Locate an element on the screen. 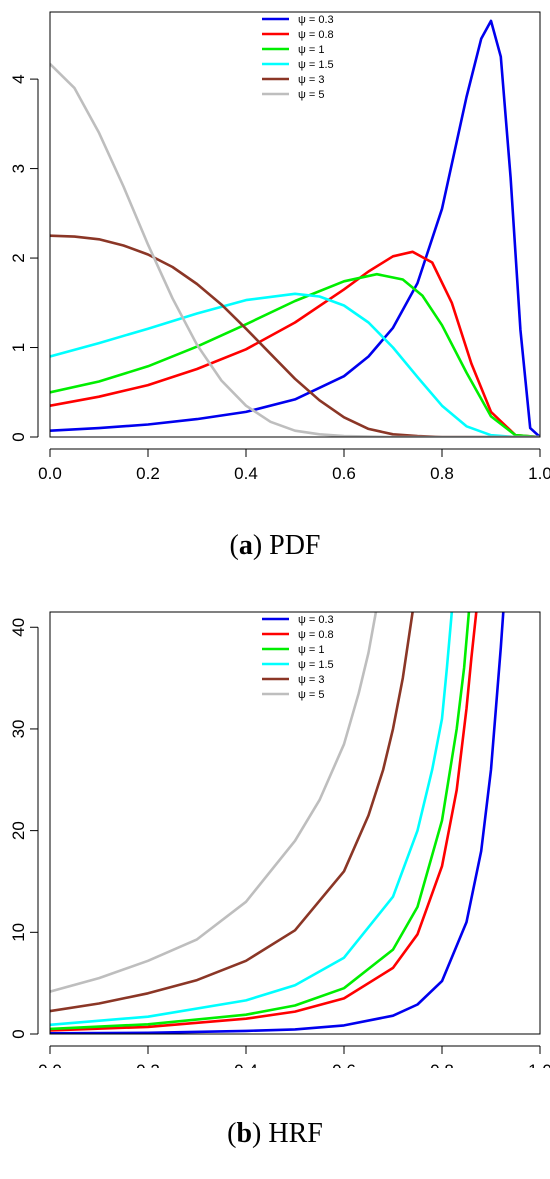 The width and height of the screenshot is (550, 1179). hrf-legend-label: ψ = 0.3 is located at coordinates (316, 620).